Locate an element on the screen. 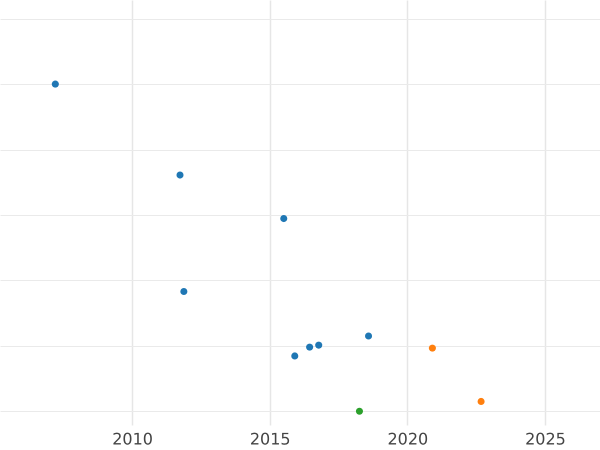 The image size is (600, 450). x-tick-label: 2015 is located at coordinates (270, 439).